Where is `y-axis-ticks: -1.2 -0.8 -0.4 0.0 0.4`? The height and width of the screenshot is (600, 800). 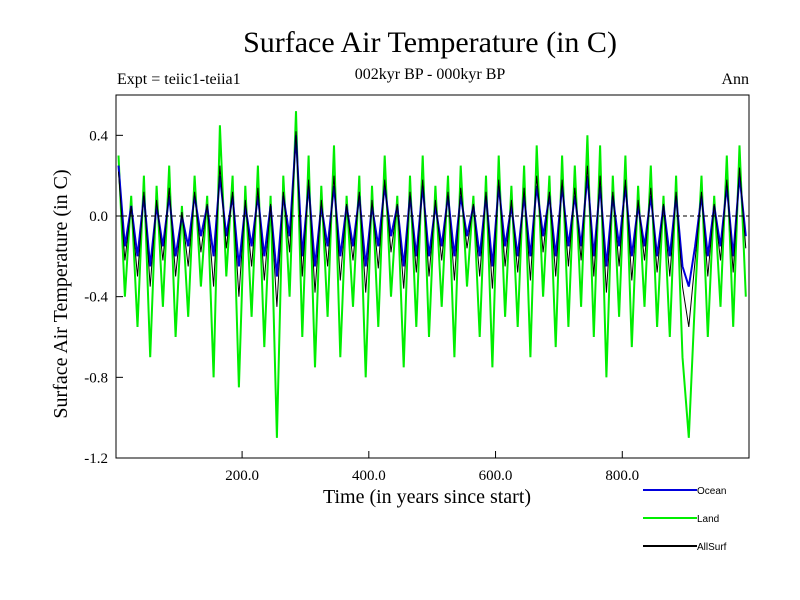 y-axis-ticks: -1.2 -0.8 -0.4 0.0 0.4 is located at coordinates (103, 297).